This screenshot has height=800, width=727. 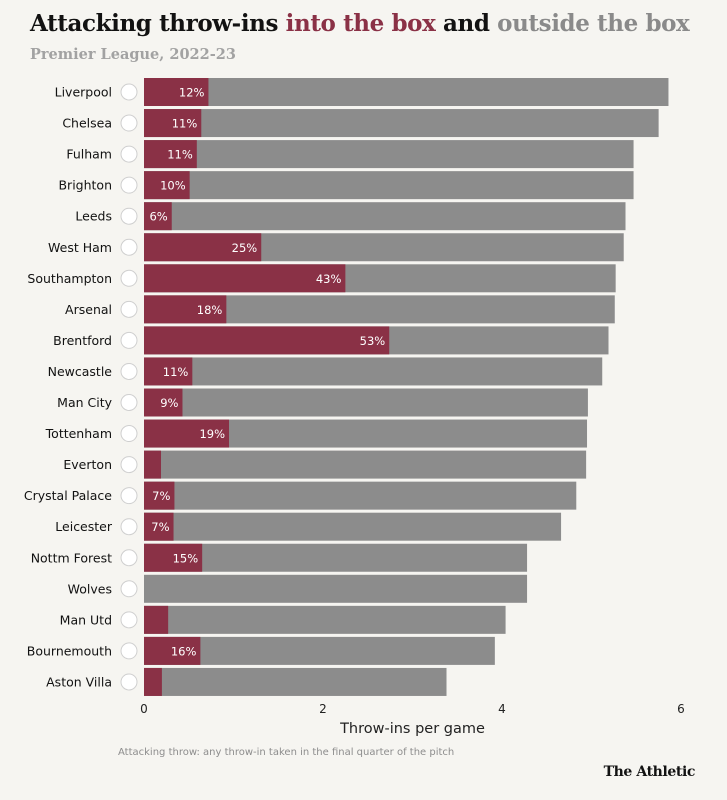 What do you see at coordinates (185, 309) in the screenshot?
I see `bar-into-box-arsenal` at bounding box center [185, 309].